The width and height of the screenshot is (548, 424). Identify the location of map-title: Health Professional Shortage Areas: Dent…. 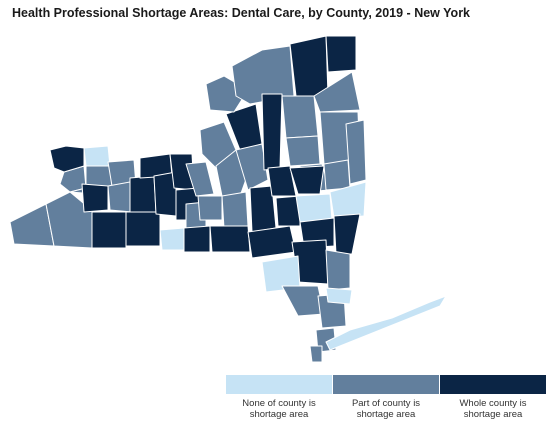
(241, 13).